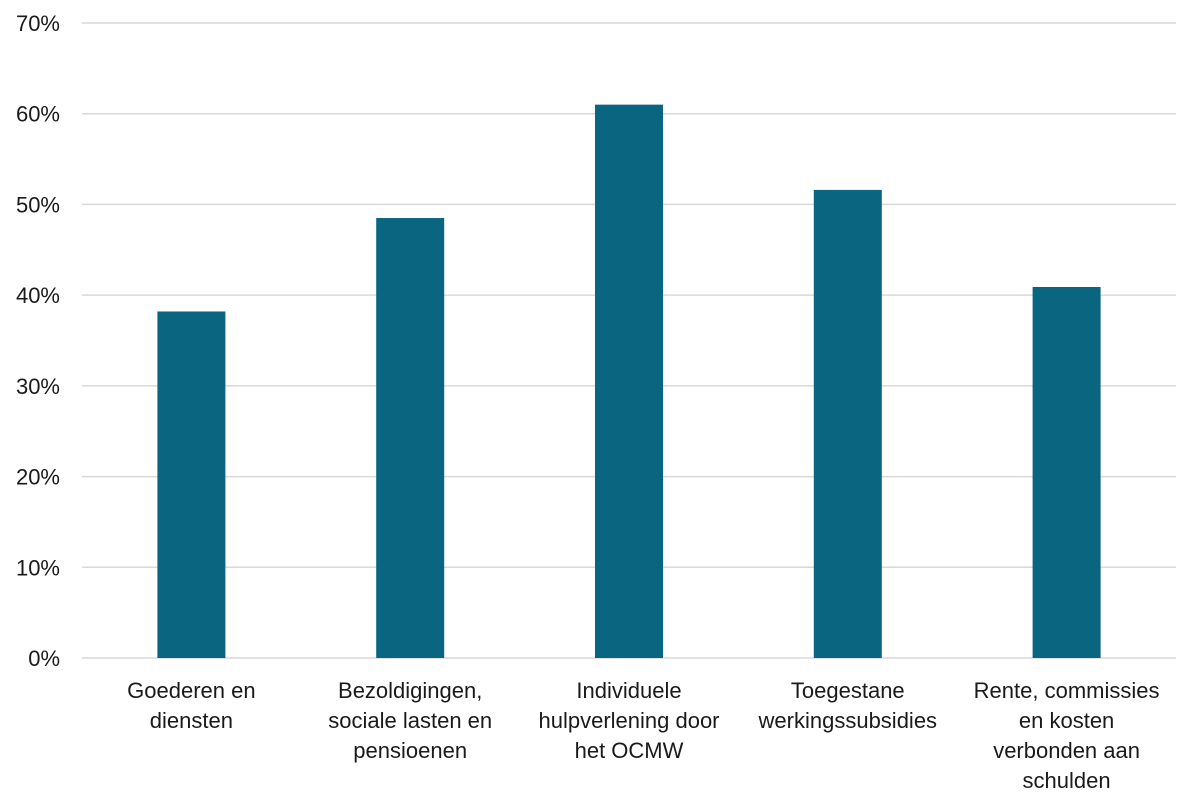 Image resolution: width=1180 pixels, height=792 pixels. I want to click on x-category-label-line: sociale lasten en, so click(410, 720).